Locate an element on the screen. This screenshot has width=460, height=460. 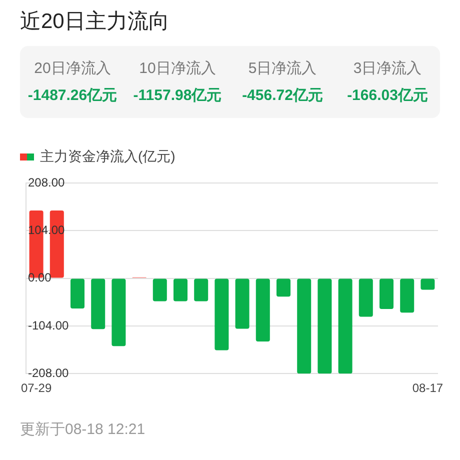
text: 近20日主力流向 is located at coordinates (95, 22).